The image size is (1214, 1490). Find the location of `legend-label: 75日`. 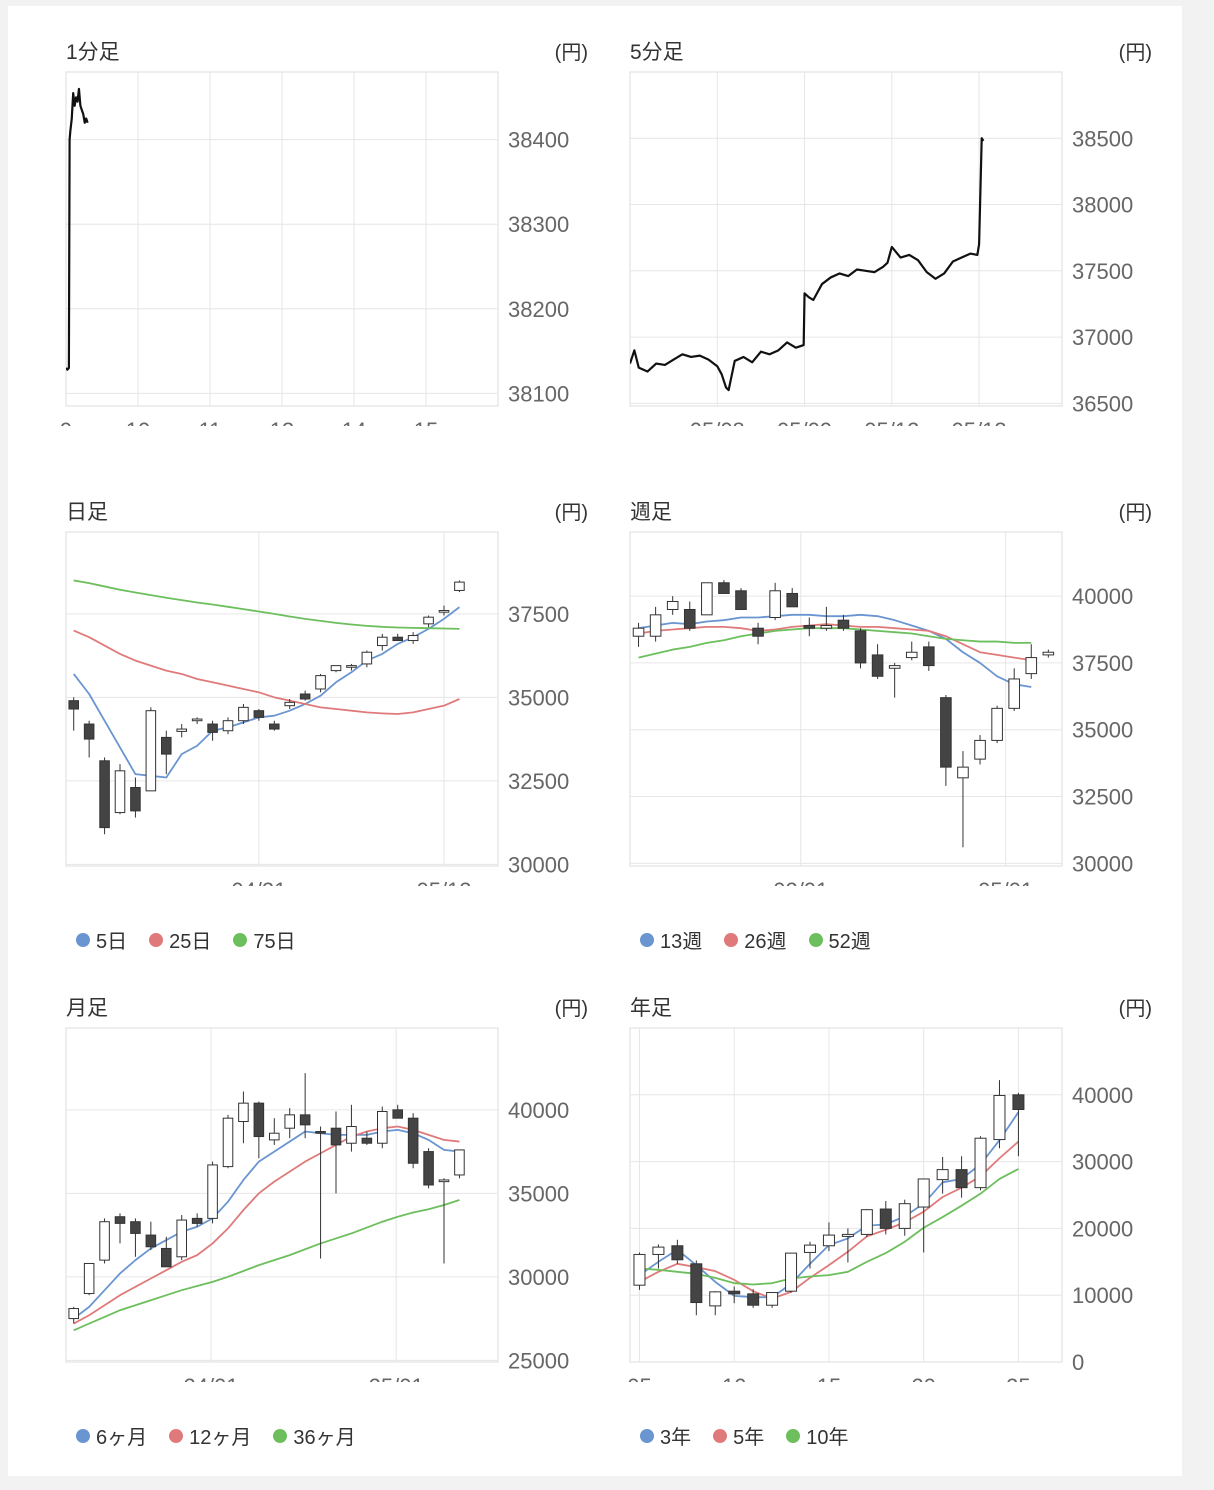

legend-label: 75日 is located at coordinates (274, 942).